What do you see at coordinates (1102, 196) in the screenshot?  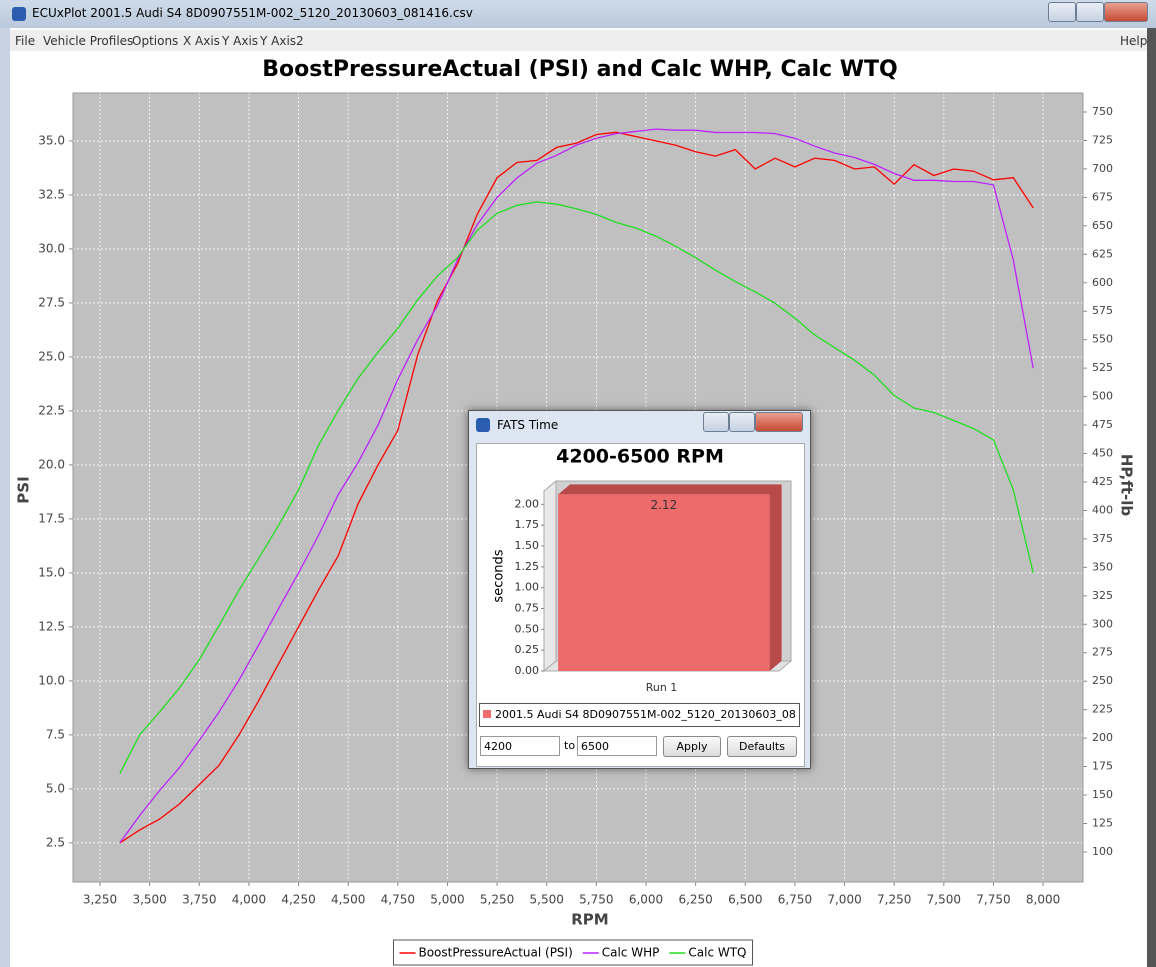 I see `y2-tick-label: 675` at bounding box center [1102, 196].